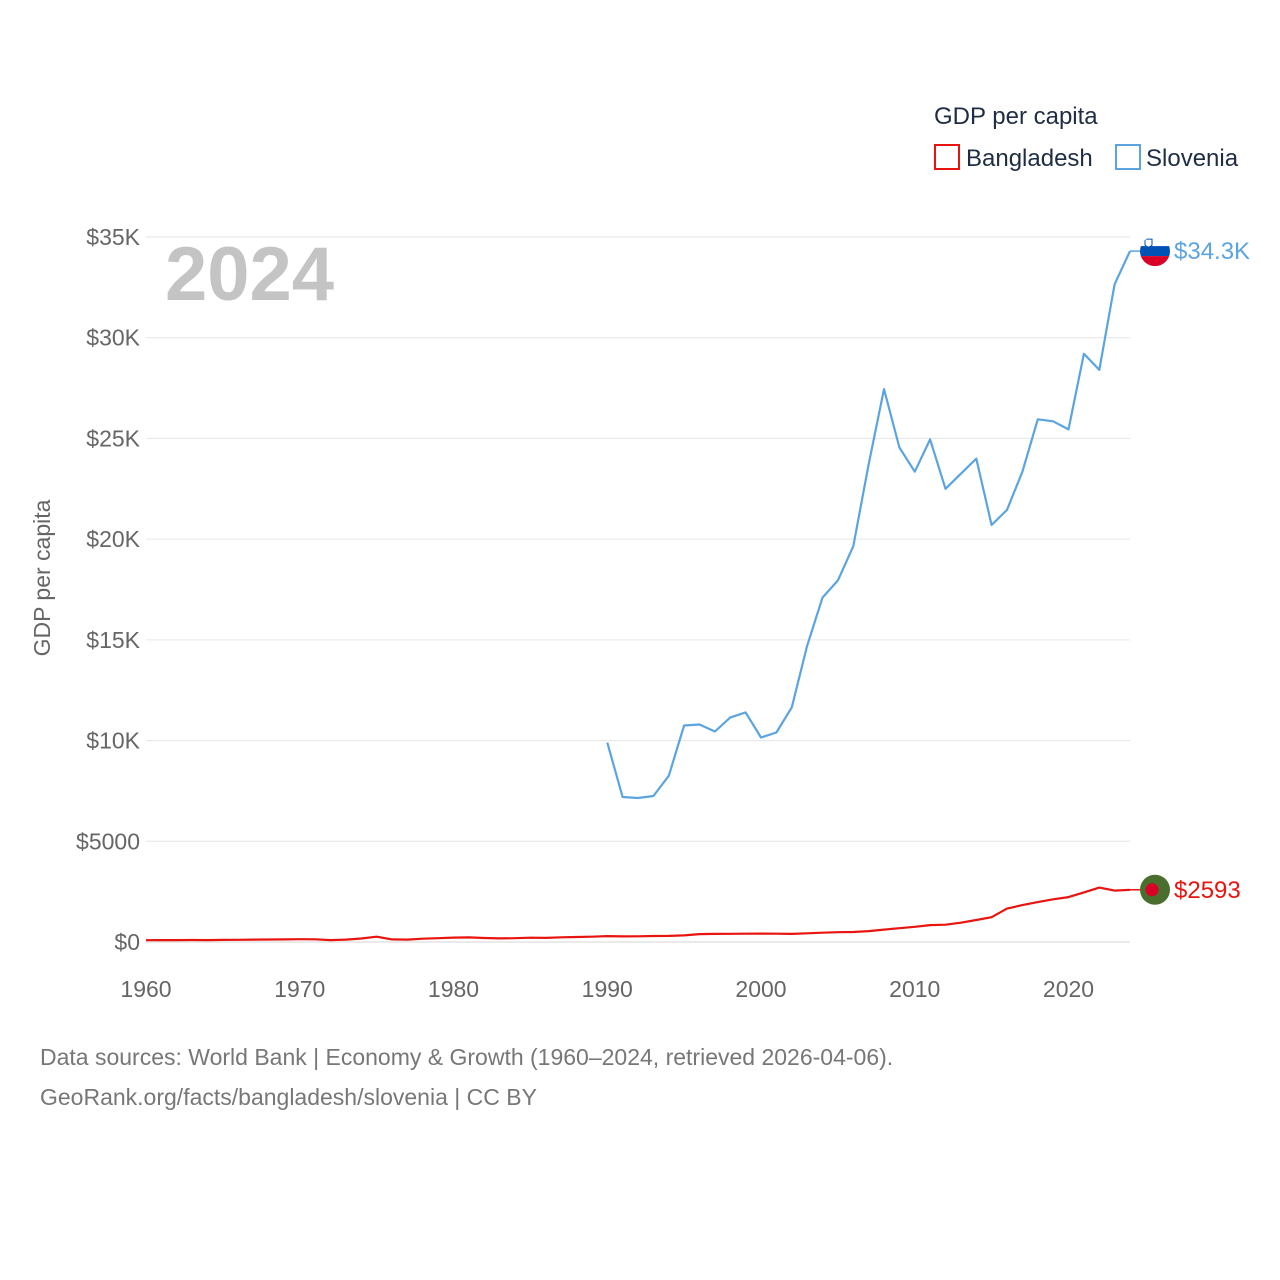 Image resolution: width=1280 pixels, height=1280 pixels. I want to click on y-tick-label: $25K, so click(113, 438).